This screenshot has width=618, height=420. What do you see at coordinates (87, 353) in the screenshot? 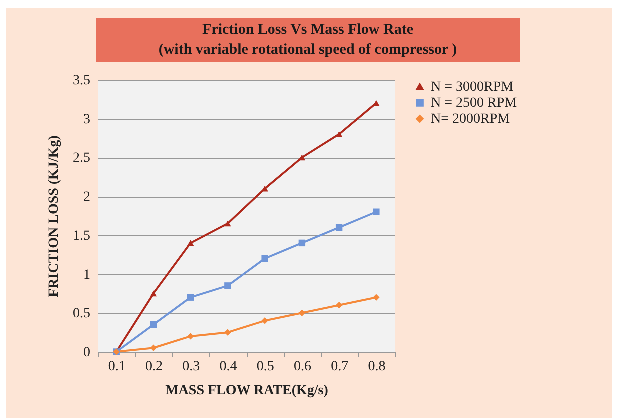
I see `y-tick-label: 0` at bounding box center [87, 353].